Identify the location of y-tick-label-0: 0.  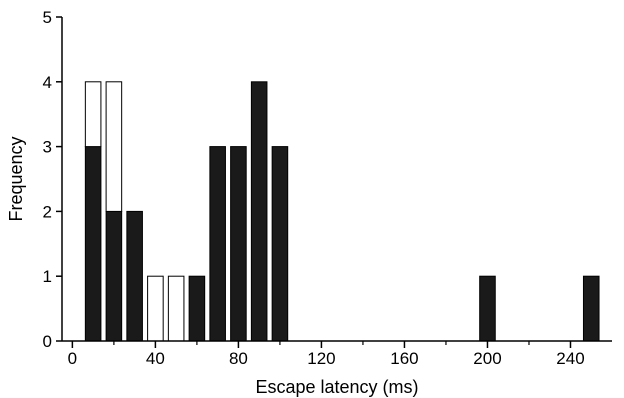
(47, 341).